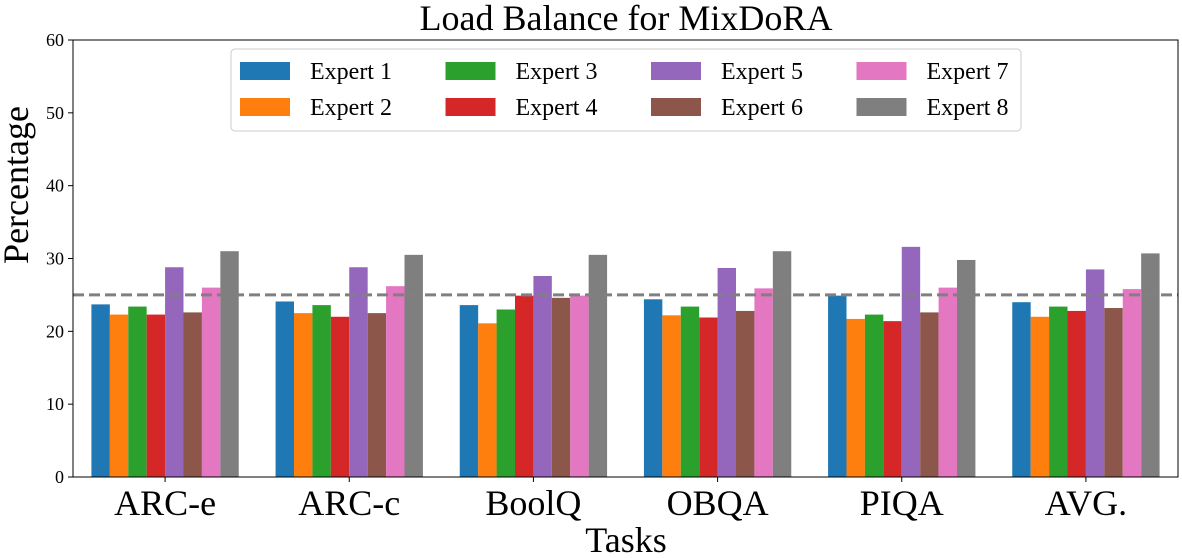  Describe the element at coordinates (533, 503) in the screenshot. I see `x-tick-label: BoolQ` at that location.